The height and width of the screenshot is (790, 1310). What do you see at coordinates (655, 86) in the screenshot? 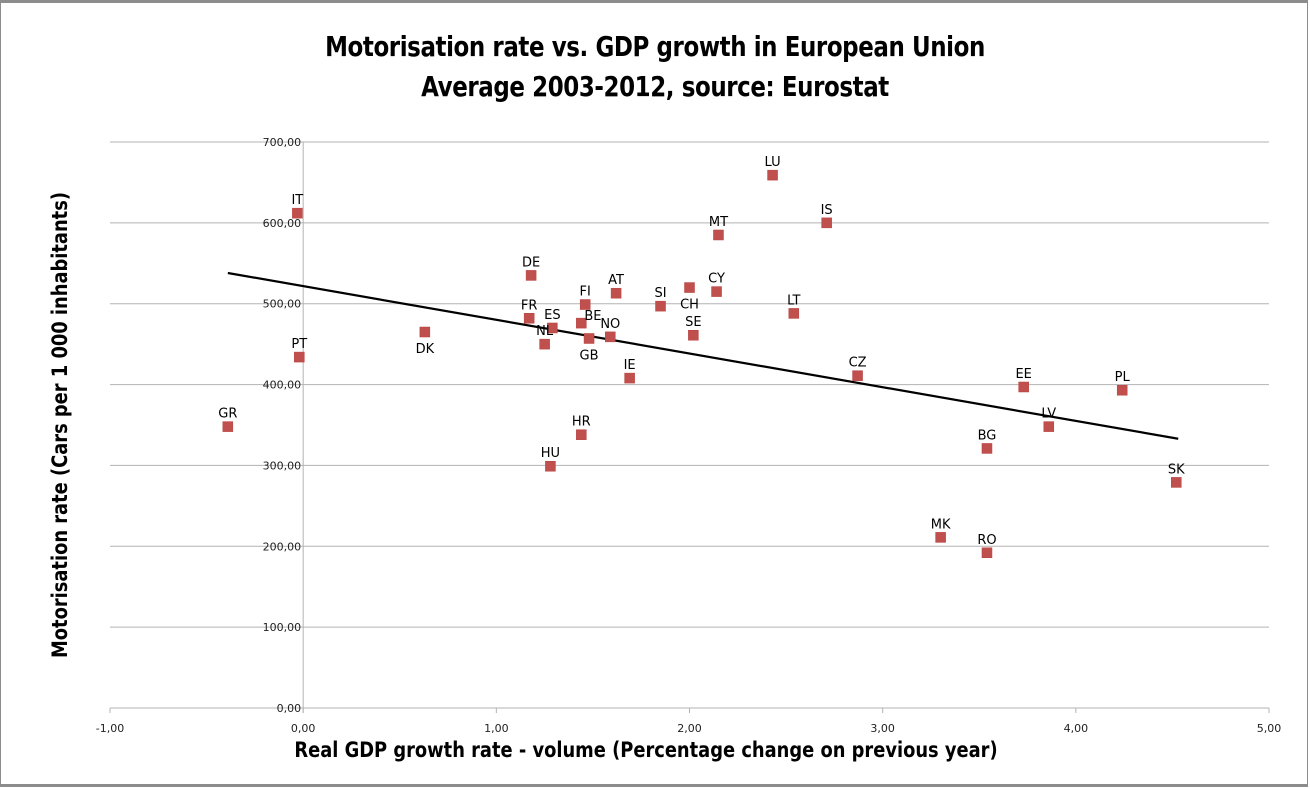
I see `chart-subtitle: Average 2003-2012, source: Eurostat` at bounding box center [655, 86].